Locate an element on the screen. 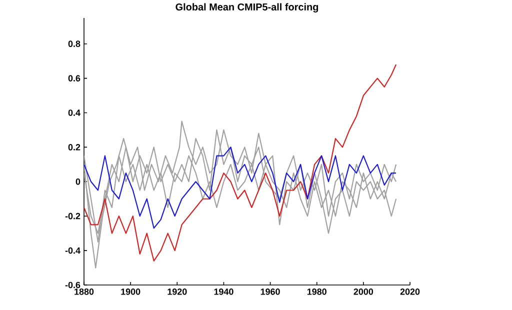  x-tick-label: 1980 is located at coordinates (316, 291).